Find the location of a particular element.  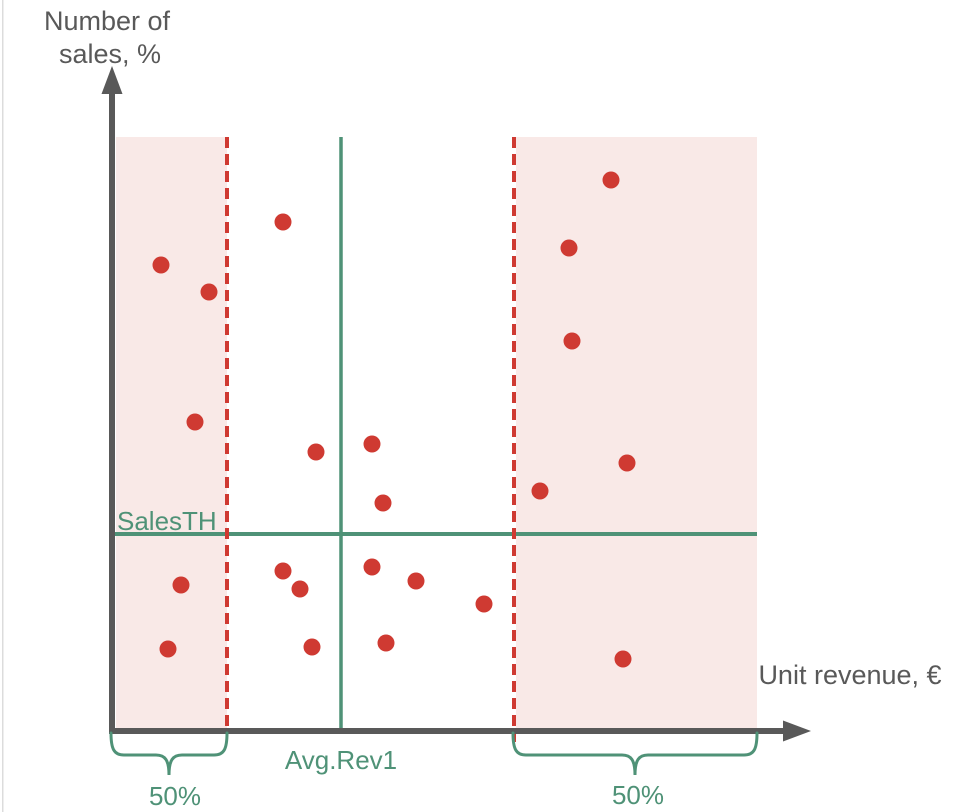

avg-revenue-label: Avg.Rev1 is located at coordinates (341, 760).